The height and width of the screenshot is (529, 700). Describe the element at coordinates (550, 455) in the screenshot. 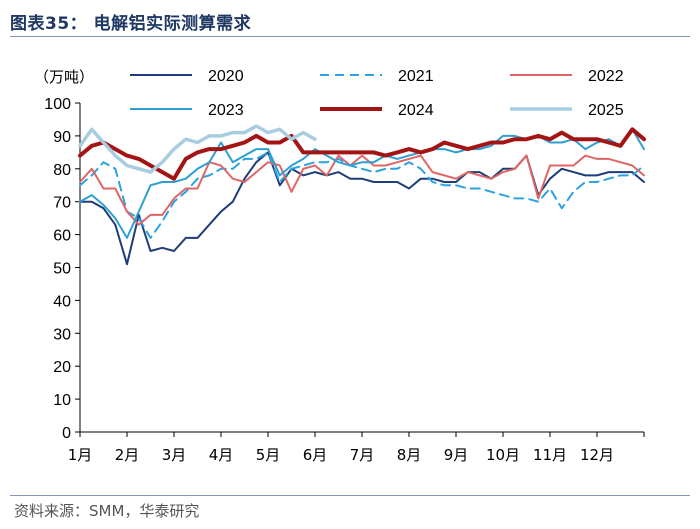

I see `x-tick-label: 11月` at that location.